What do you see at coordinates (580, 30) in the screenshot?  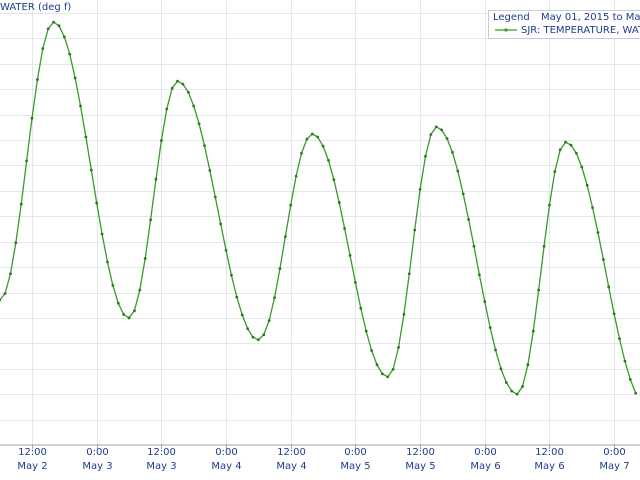 I see `legend-label: SJR: TEMPERATURE, WAT` at bounding box center [580, 30].